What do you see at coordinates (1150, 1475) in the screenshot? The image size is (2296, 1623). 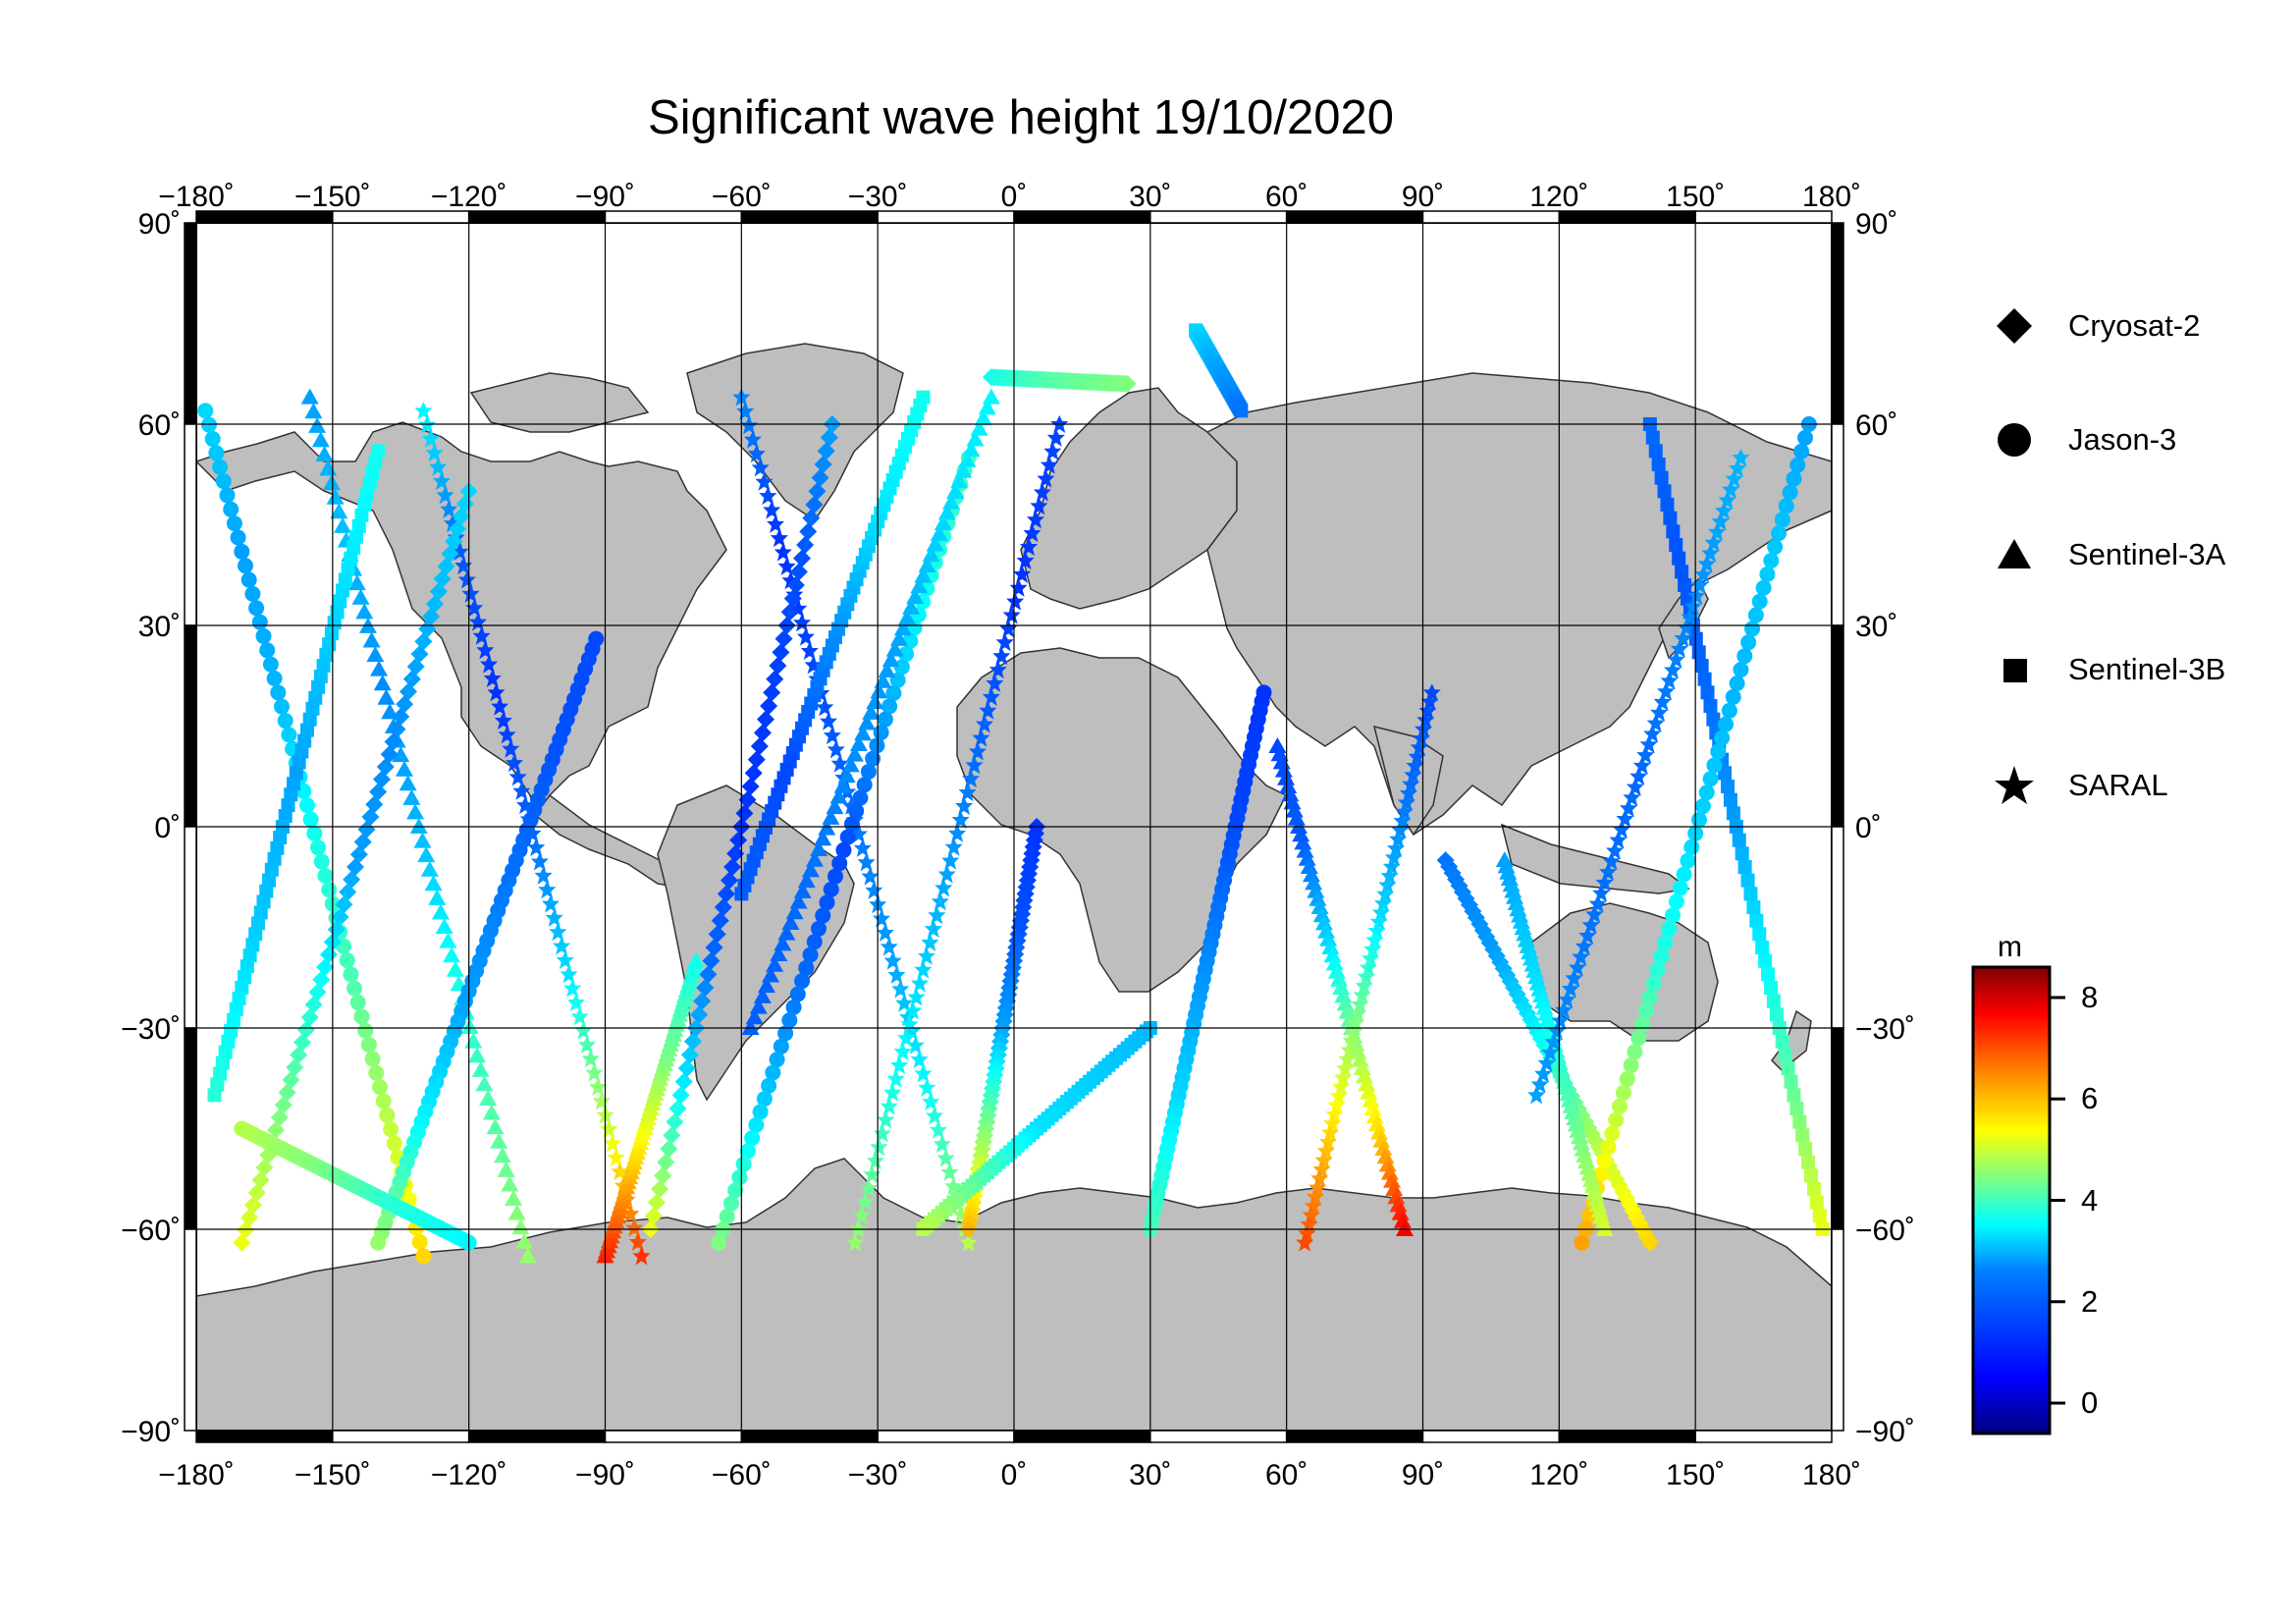 I see `lon-tick-label-bottom: 30˚` at bounding box center [1150, 1475].